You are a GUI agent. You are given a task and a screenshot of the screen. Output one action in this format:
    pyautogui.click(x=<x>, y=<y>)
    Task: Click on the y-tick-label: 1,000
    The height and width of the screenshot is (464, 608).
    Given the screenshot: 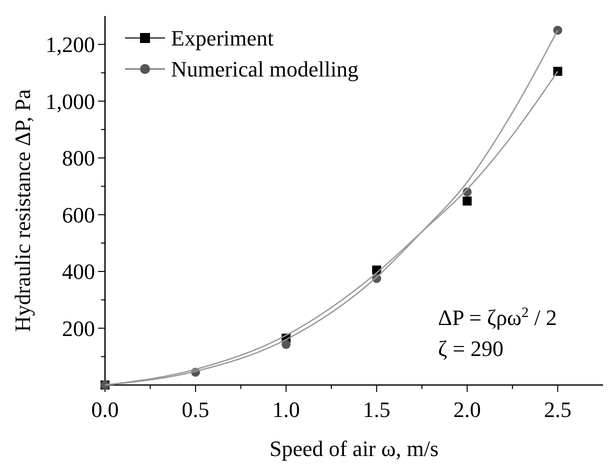 What is the action you would take?
    pyautogui.click(x=70, y=101)
    